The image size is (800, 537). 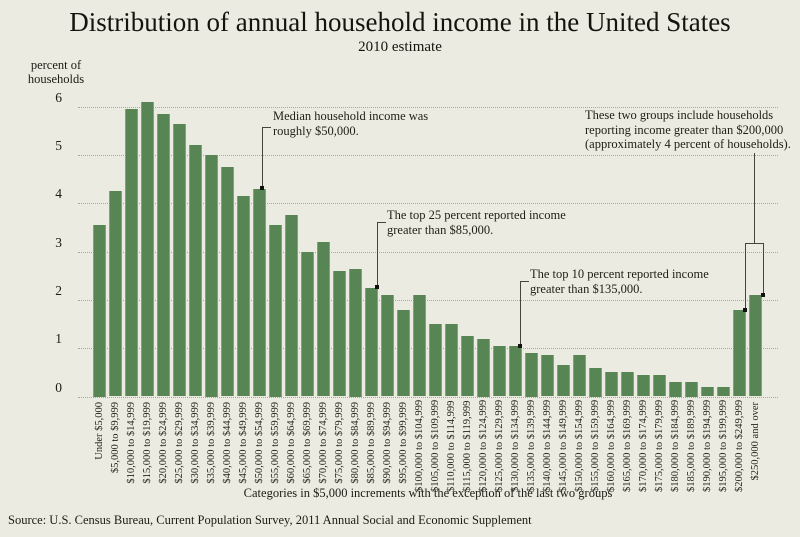 I want to click on x-axis-label: $195,000 to $199,999, so click(x=723, y=445).